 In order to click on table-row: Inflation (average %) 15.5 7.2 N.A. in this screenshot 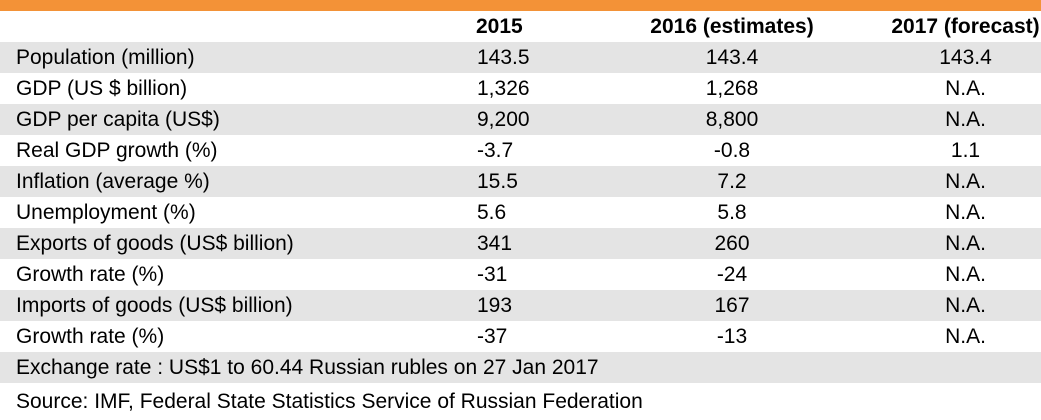, I will do `click(520, 181)`.